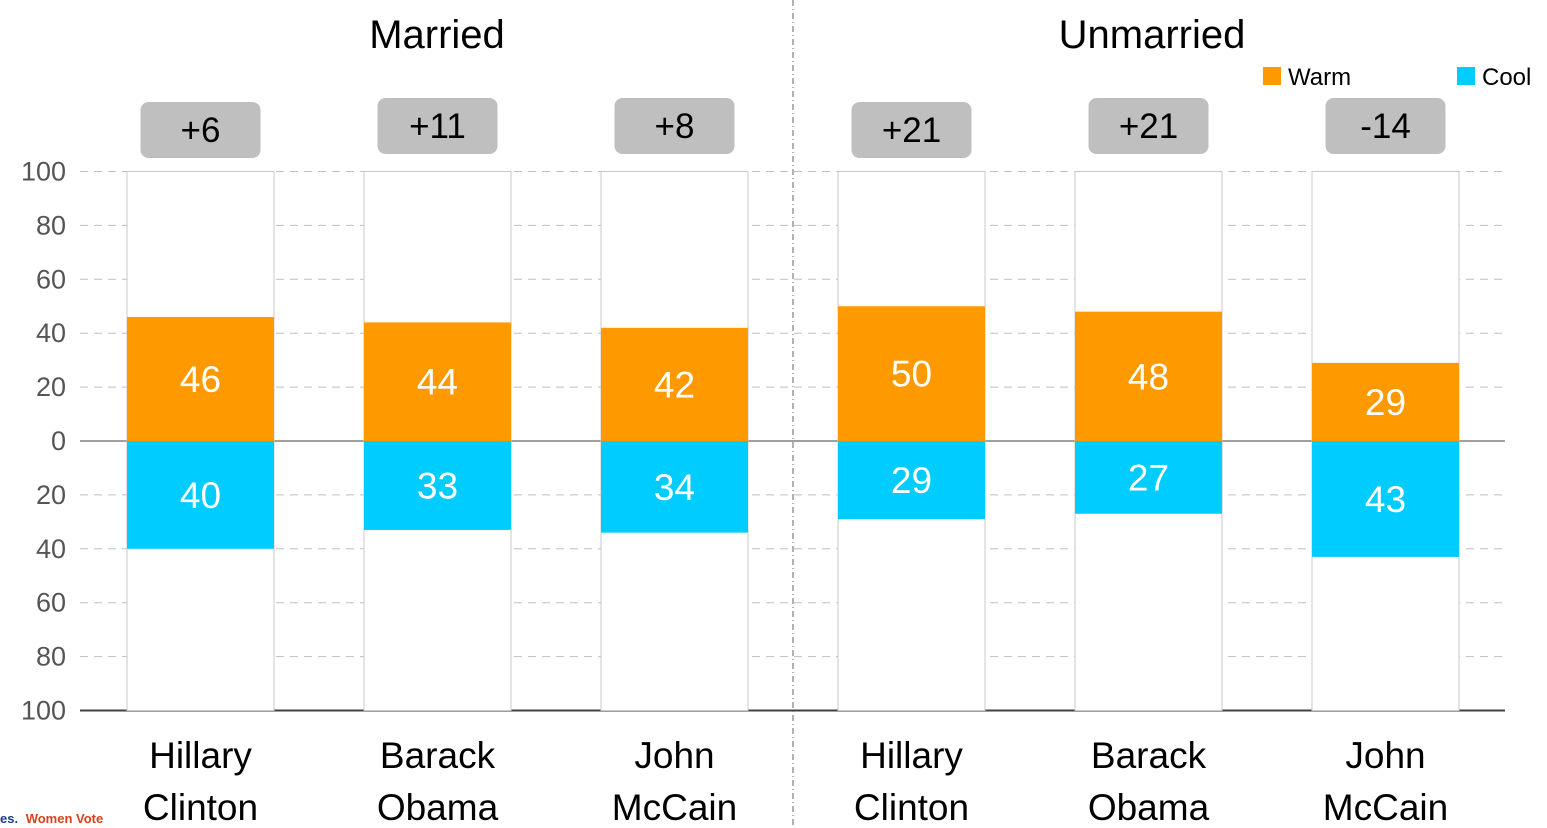  What do you see at coordinates (1397, 77) in the screenshot?
I see `legend: Warm Cool` at bounding box center [1397, 77].